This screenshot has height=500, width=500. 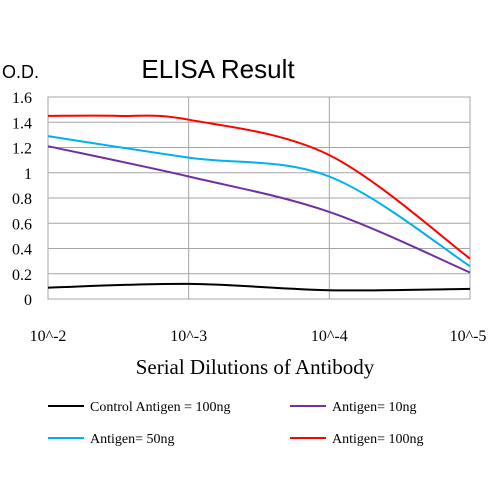 What do you see at coordinates (374, 407) in the screenshot?
I see `legend-label: Antigen= 10ng` at bounding box center [374, 407].